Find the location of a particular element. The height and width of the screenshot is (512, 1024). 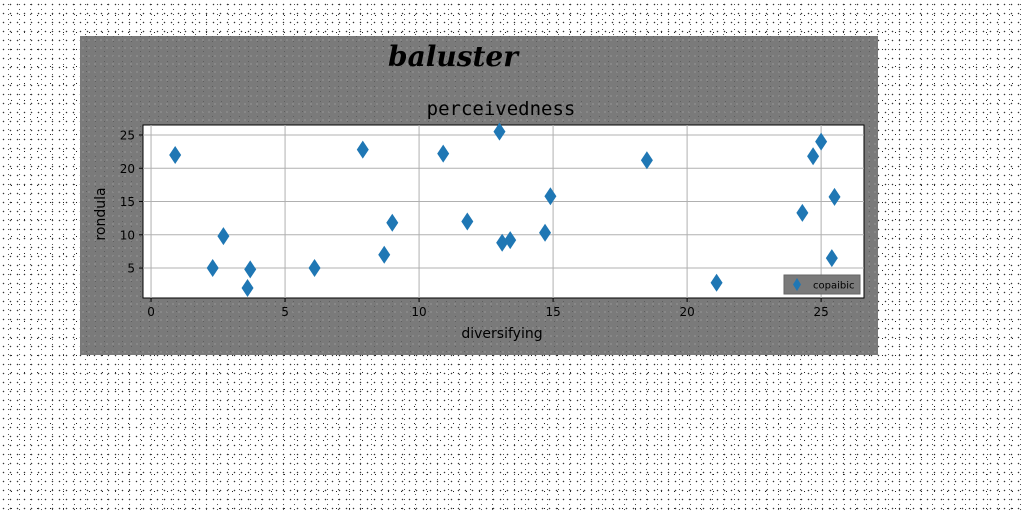

x-tick-label: 5 is located at coordinates (285, 312).